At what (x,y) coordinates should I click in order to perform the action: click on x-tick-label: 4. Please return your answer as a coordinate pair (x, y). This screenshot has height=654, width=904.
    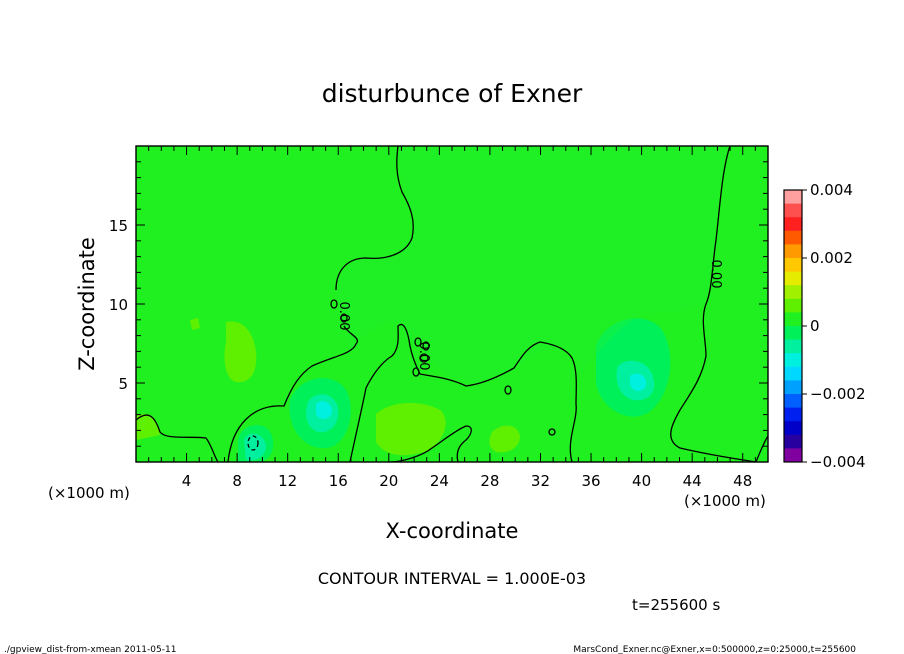
    Looking at the image, I should click on (187, 481).